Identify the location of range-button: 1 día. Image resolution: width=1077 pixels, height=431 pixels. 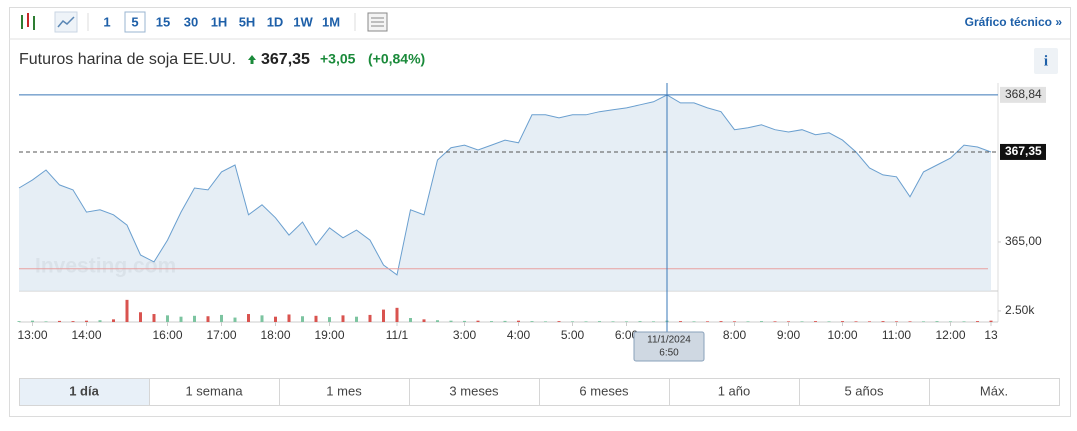
(84, 390).